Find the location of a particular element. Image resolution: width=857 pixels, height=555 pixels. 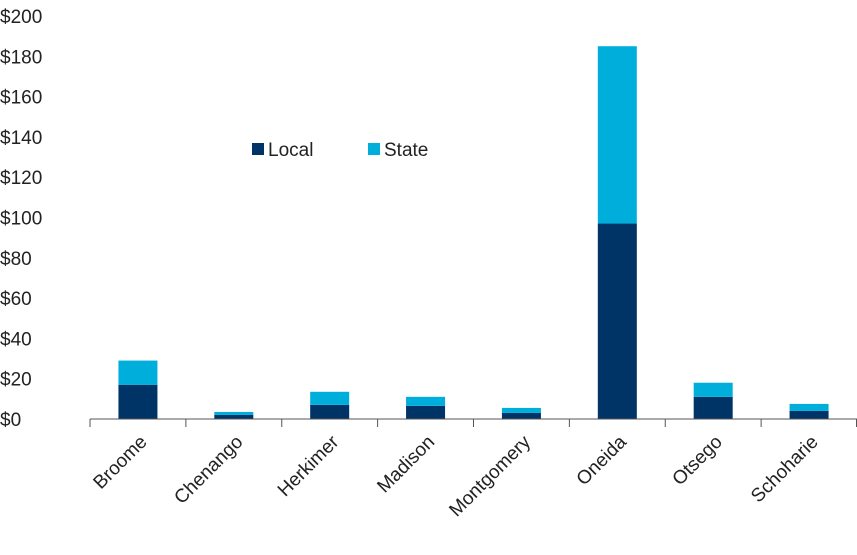

bar-local-madison is located at coordinates (426, 412).